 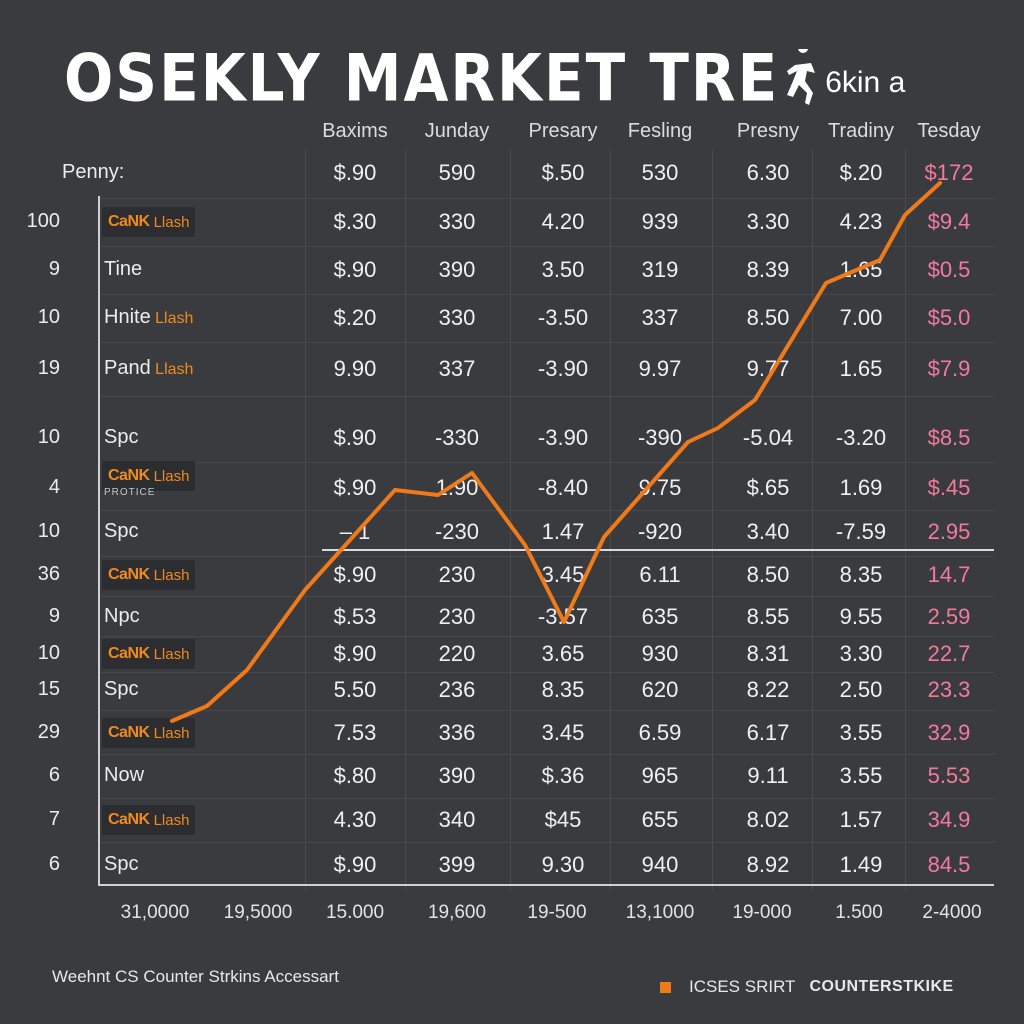 What do you see at coordinates (457, 172) in the screenshot?
I see `table-cell: 590` at bounding box center [457, 172].